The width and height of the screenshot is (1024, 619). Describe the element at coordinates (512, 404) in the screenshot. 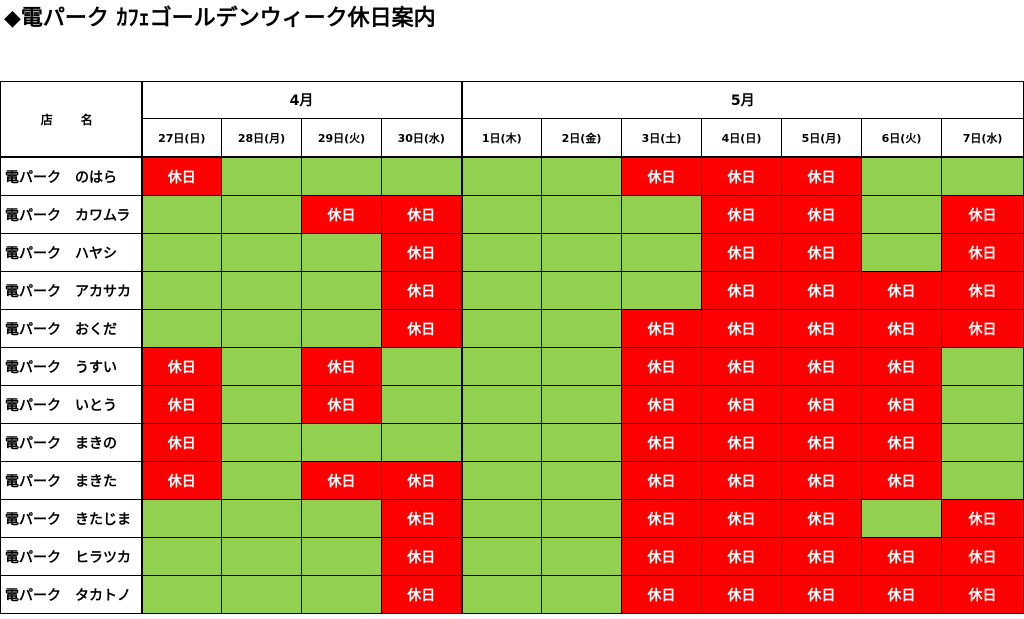

I see `table-row: 電パーク いとう 休日 休日 休日 休日 休日 休日` at that location.